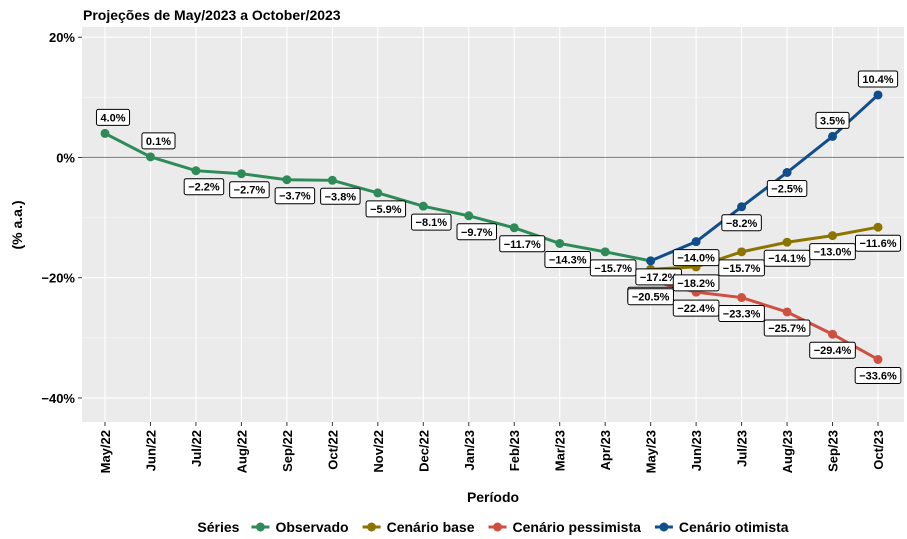 The image size is (907, 539). Describe the element at coordinates (311, 527) in the screenshot. I see `legend-label: Observado` at that location.